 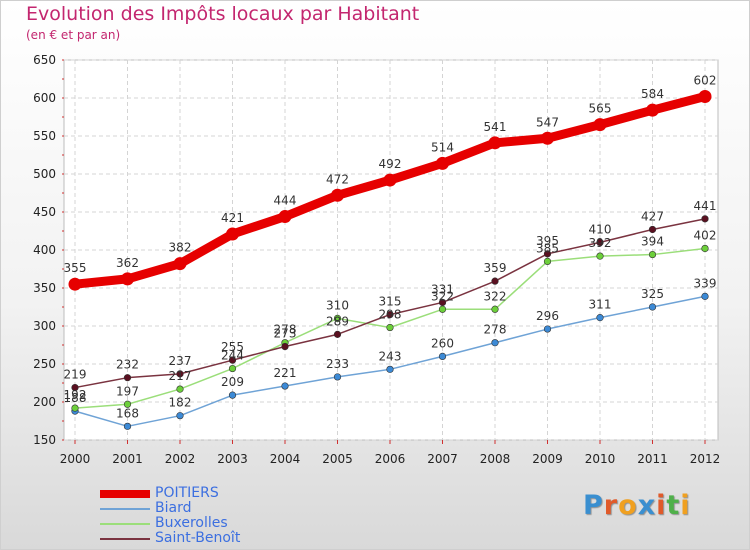 What do you see at coordinates (44, 174) in the screenshot?
I see `y-tick-label: 500` at bounding box center [44, 174].